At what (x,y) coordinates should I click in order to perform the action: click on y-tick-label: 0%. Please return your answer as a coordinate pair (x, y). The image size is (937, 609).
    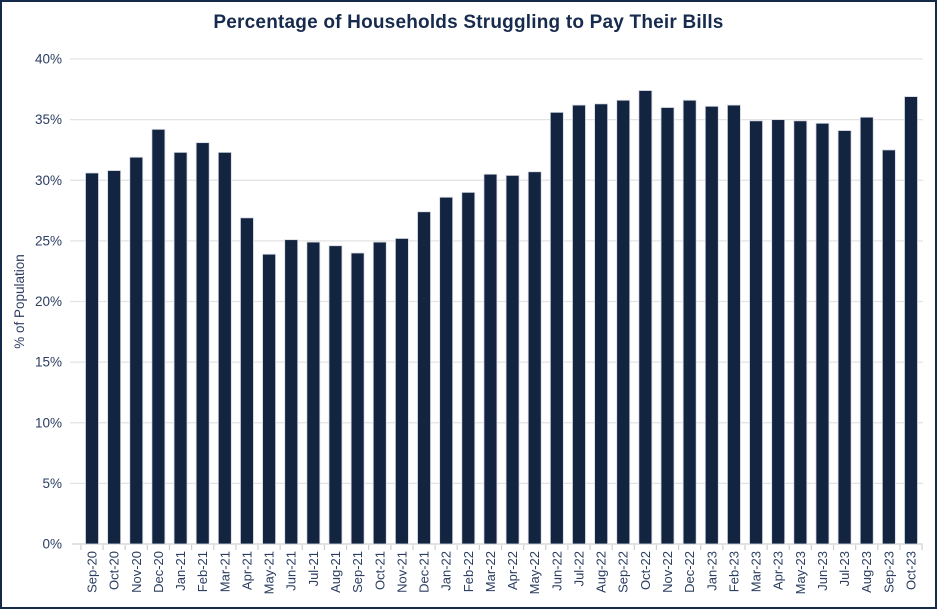
    Looking at the image, I should click on (52, 544).